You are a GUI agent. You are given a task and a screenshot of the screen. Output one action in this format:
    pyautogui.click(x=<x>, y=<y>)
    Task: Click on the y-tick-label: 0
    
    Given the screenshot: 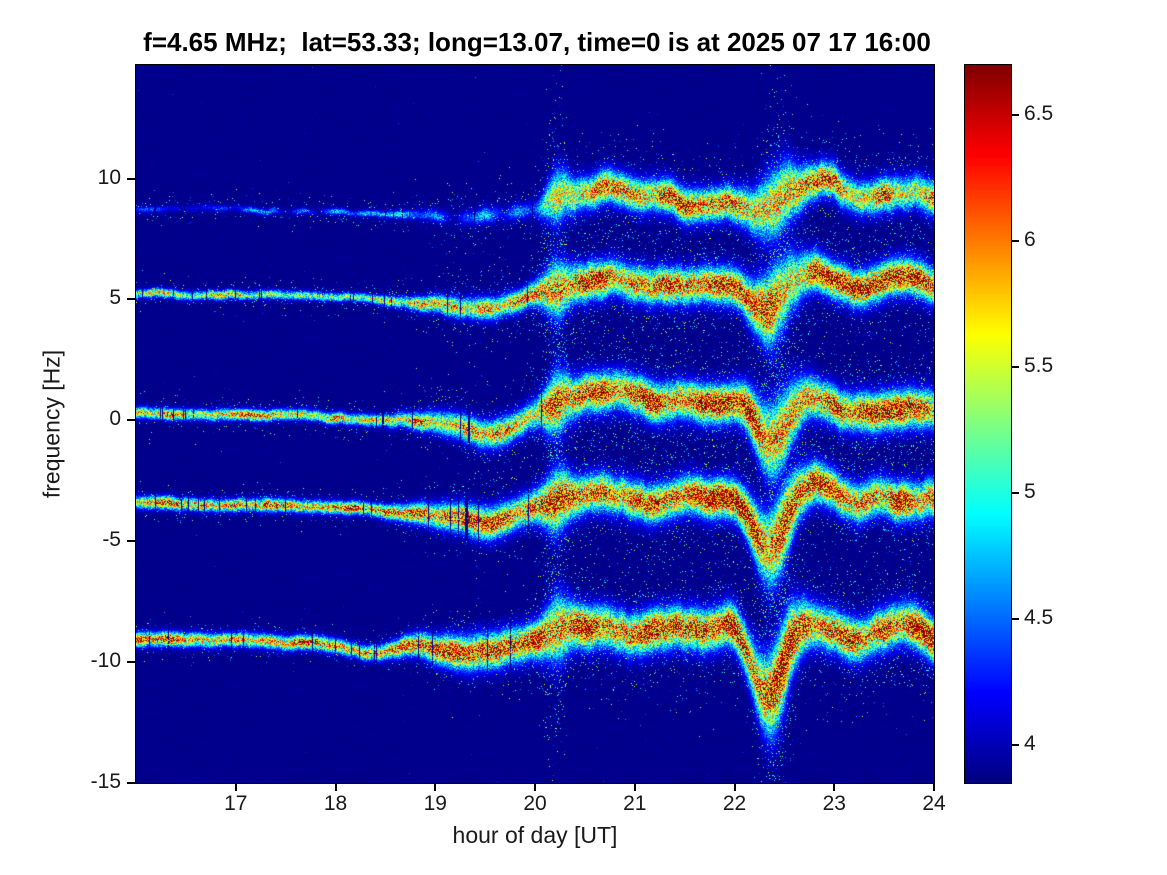 What is the action you would take?
    pyautogui.click(x=115, y=419)
    